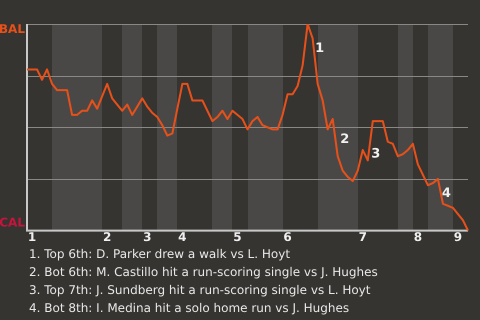 The width and height of the screenshot is (480, 320). I want to click on x-tick-label: 1, so click(32, 237).